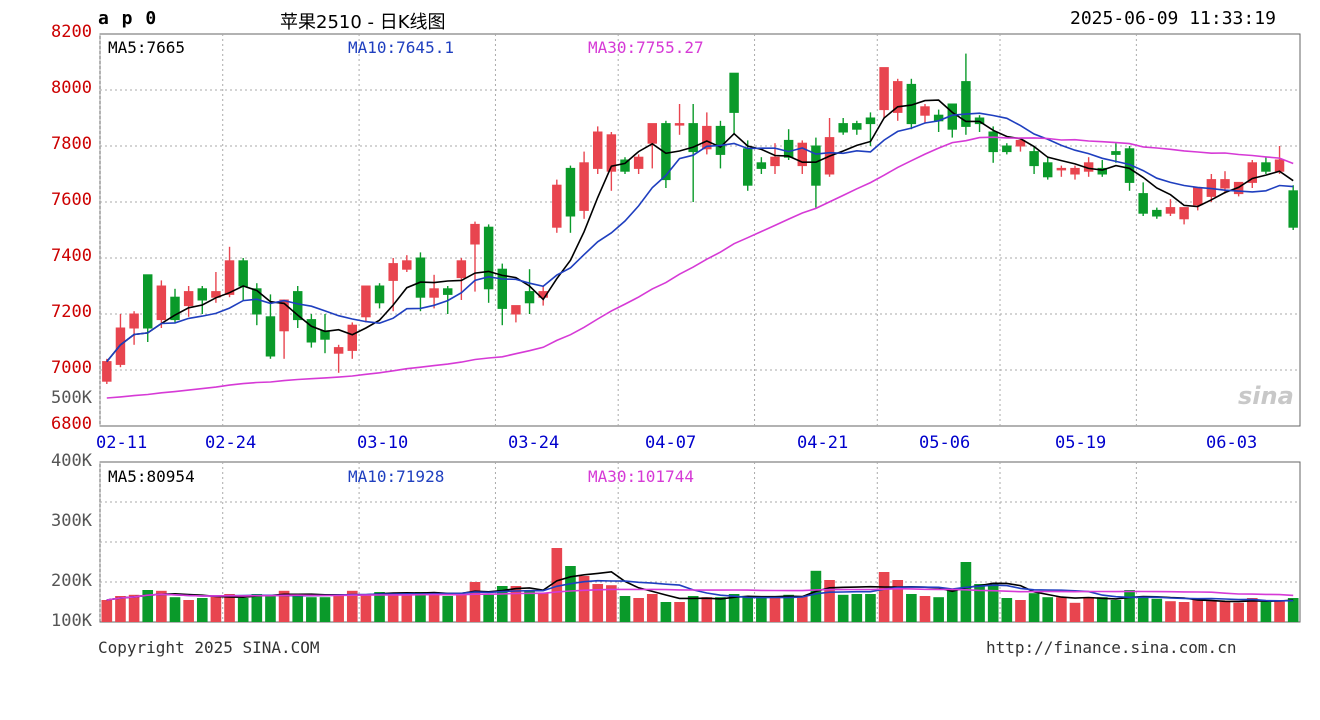 The image size is (1320, 720). What do you see at coordinates (363, 22) in the screenshot?
I see `chart-title: 苹果2510 - 日K线图` at bounding box center [363, 22].